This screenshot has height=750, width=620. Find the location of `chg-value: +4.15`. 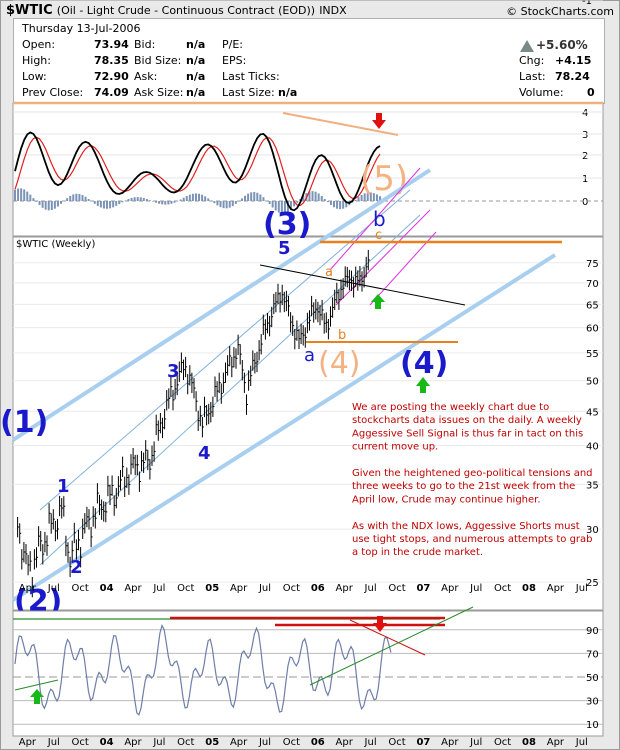

chg-value: +4.15 is located at coordinates (573, 60).